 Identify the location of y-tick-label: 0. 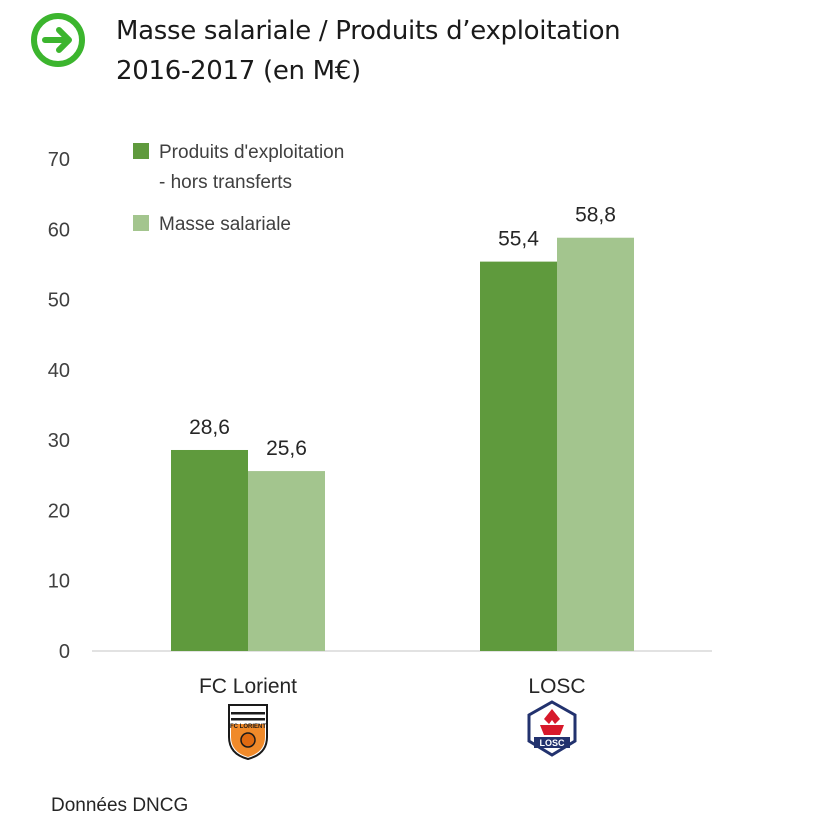
(64, 652).